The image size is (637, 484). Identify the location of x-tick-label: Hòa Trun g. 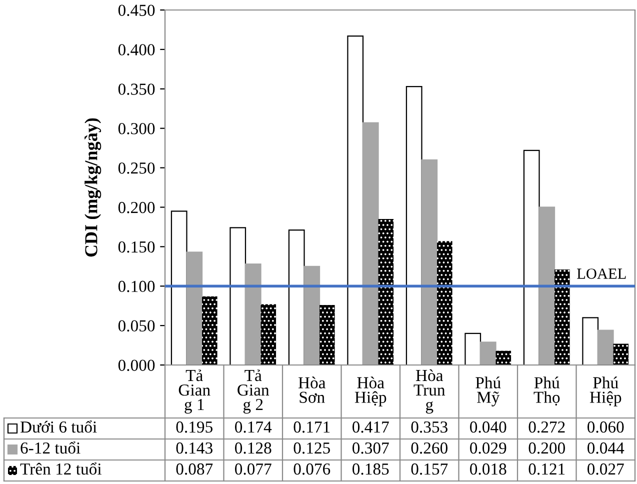
(430, 391).